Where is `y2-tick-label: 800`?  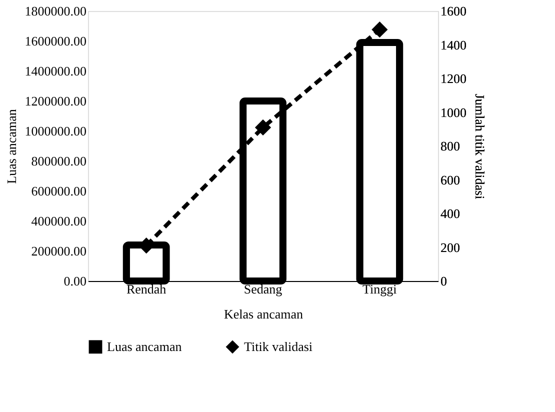
y2-tick-label: 800 is located at coordinates (450, 146).